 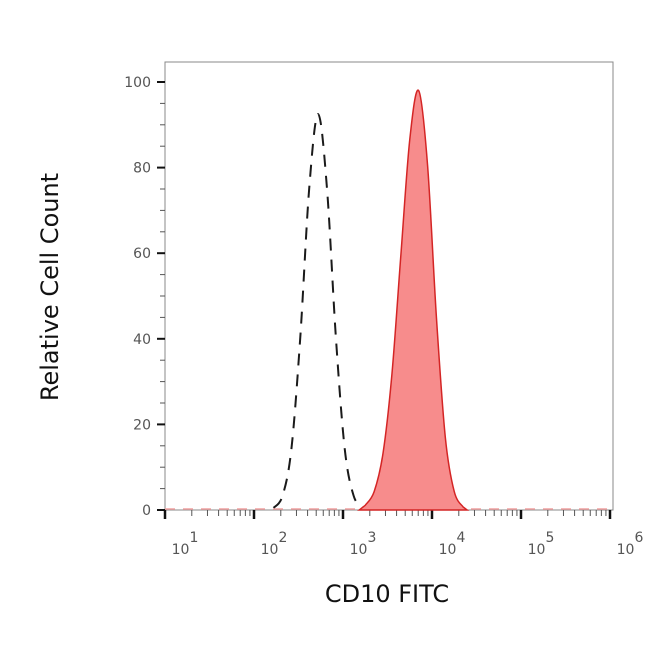 I want to click on y-axis: 0 20 40 60 80 100, so click(x=144, y=297).